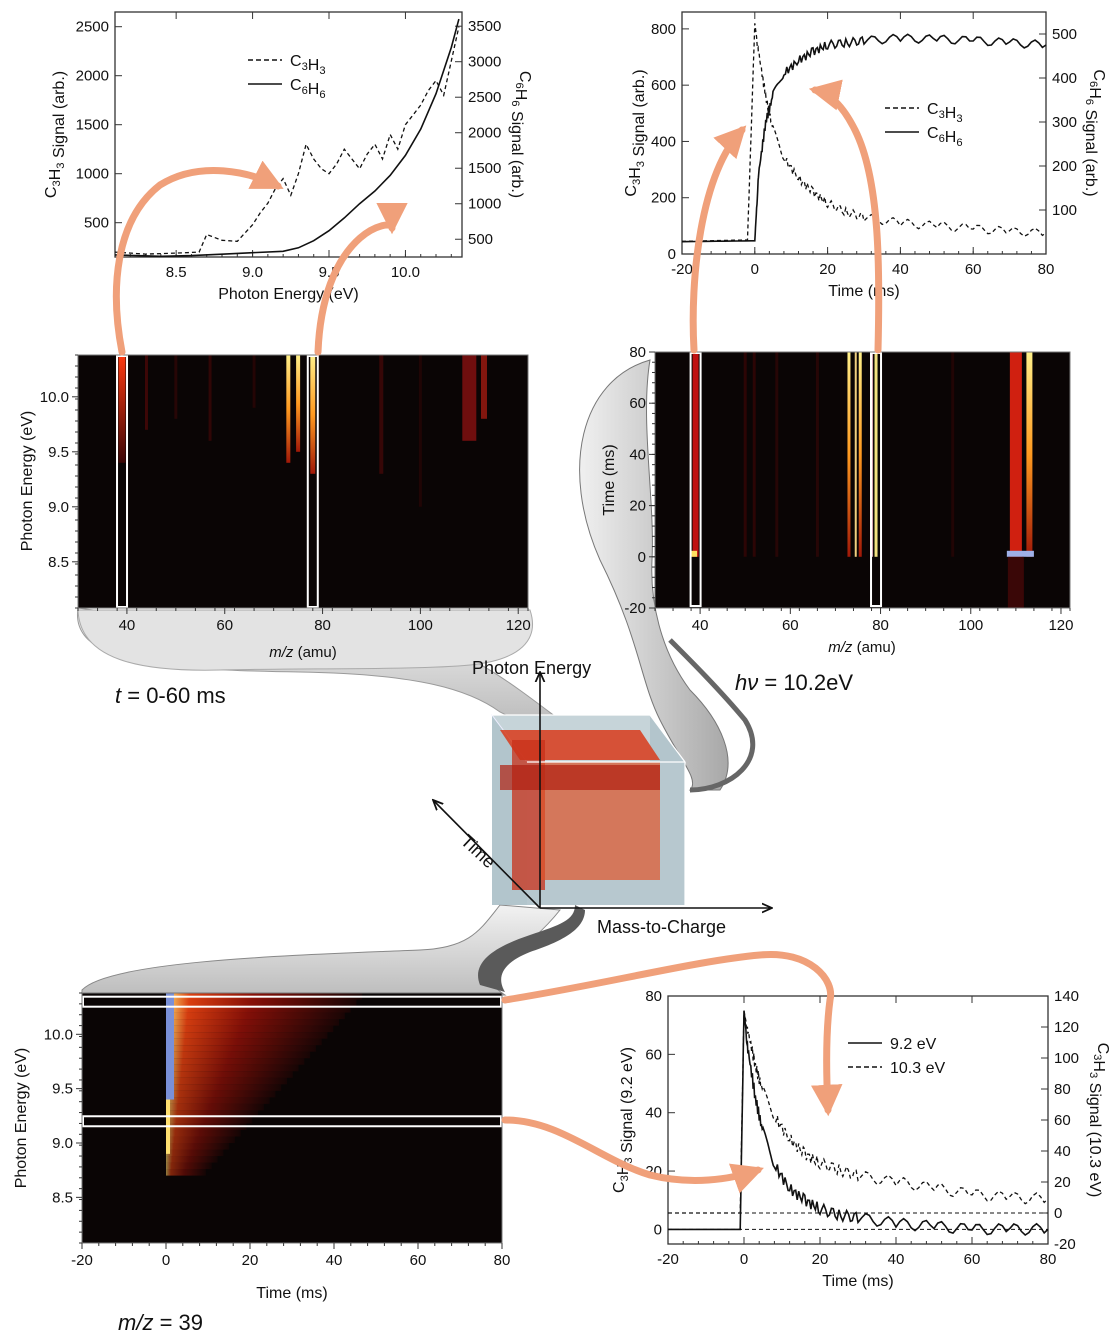 This screenshot has height=1337, width=1120. Describe the element at coordinates (1058, 1213) in the screenshot. I see `y-tick-label-right: 0` at that location.